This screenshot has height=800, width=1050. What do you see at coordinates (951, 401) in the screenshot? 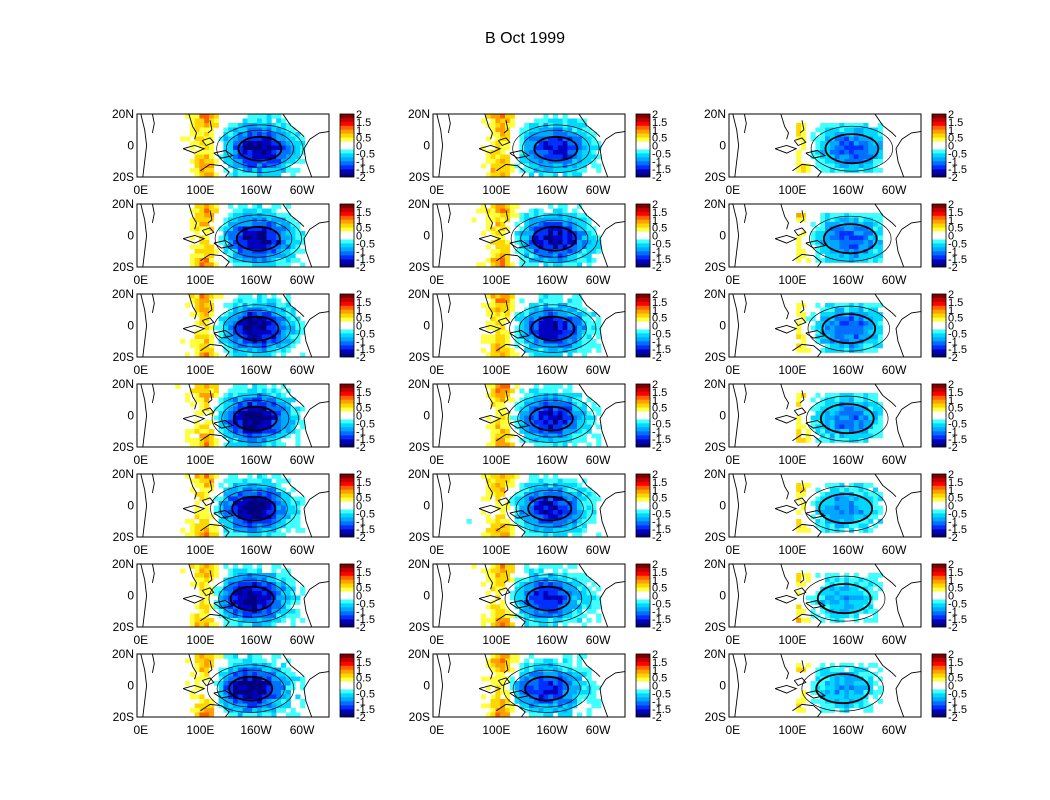
I see `colorbar-tick-label: 1` at bounding box center [951, 401].